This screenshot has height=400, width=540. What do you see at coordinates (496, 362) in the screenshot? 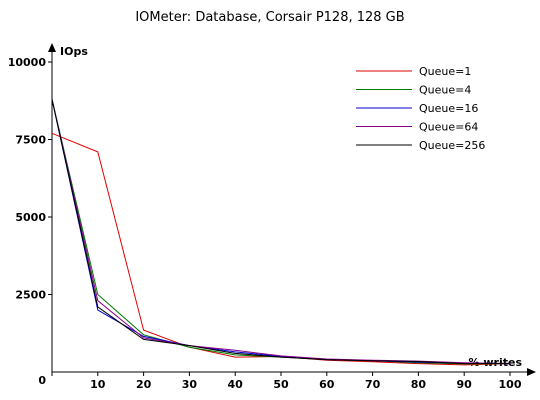
I see `x-axis-label: % writes` at bounding box center [496, 362].